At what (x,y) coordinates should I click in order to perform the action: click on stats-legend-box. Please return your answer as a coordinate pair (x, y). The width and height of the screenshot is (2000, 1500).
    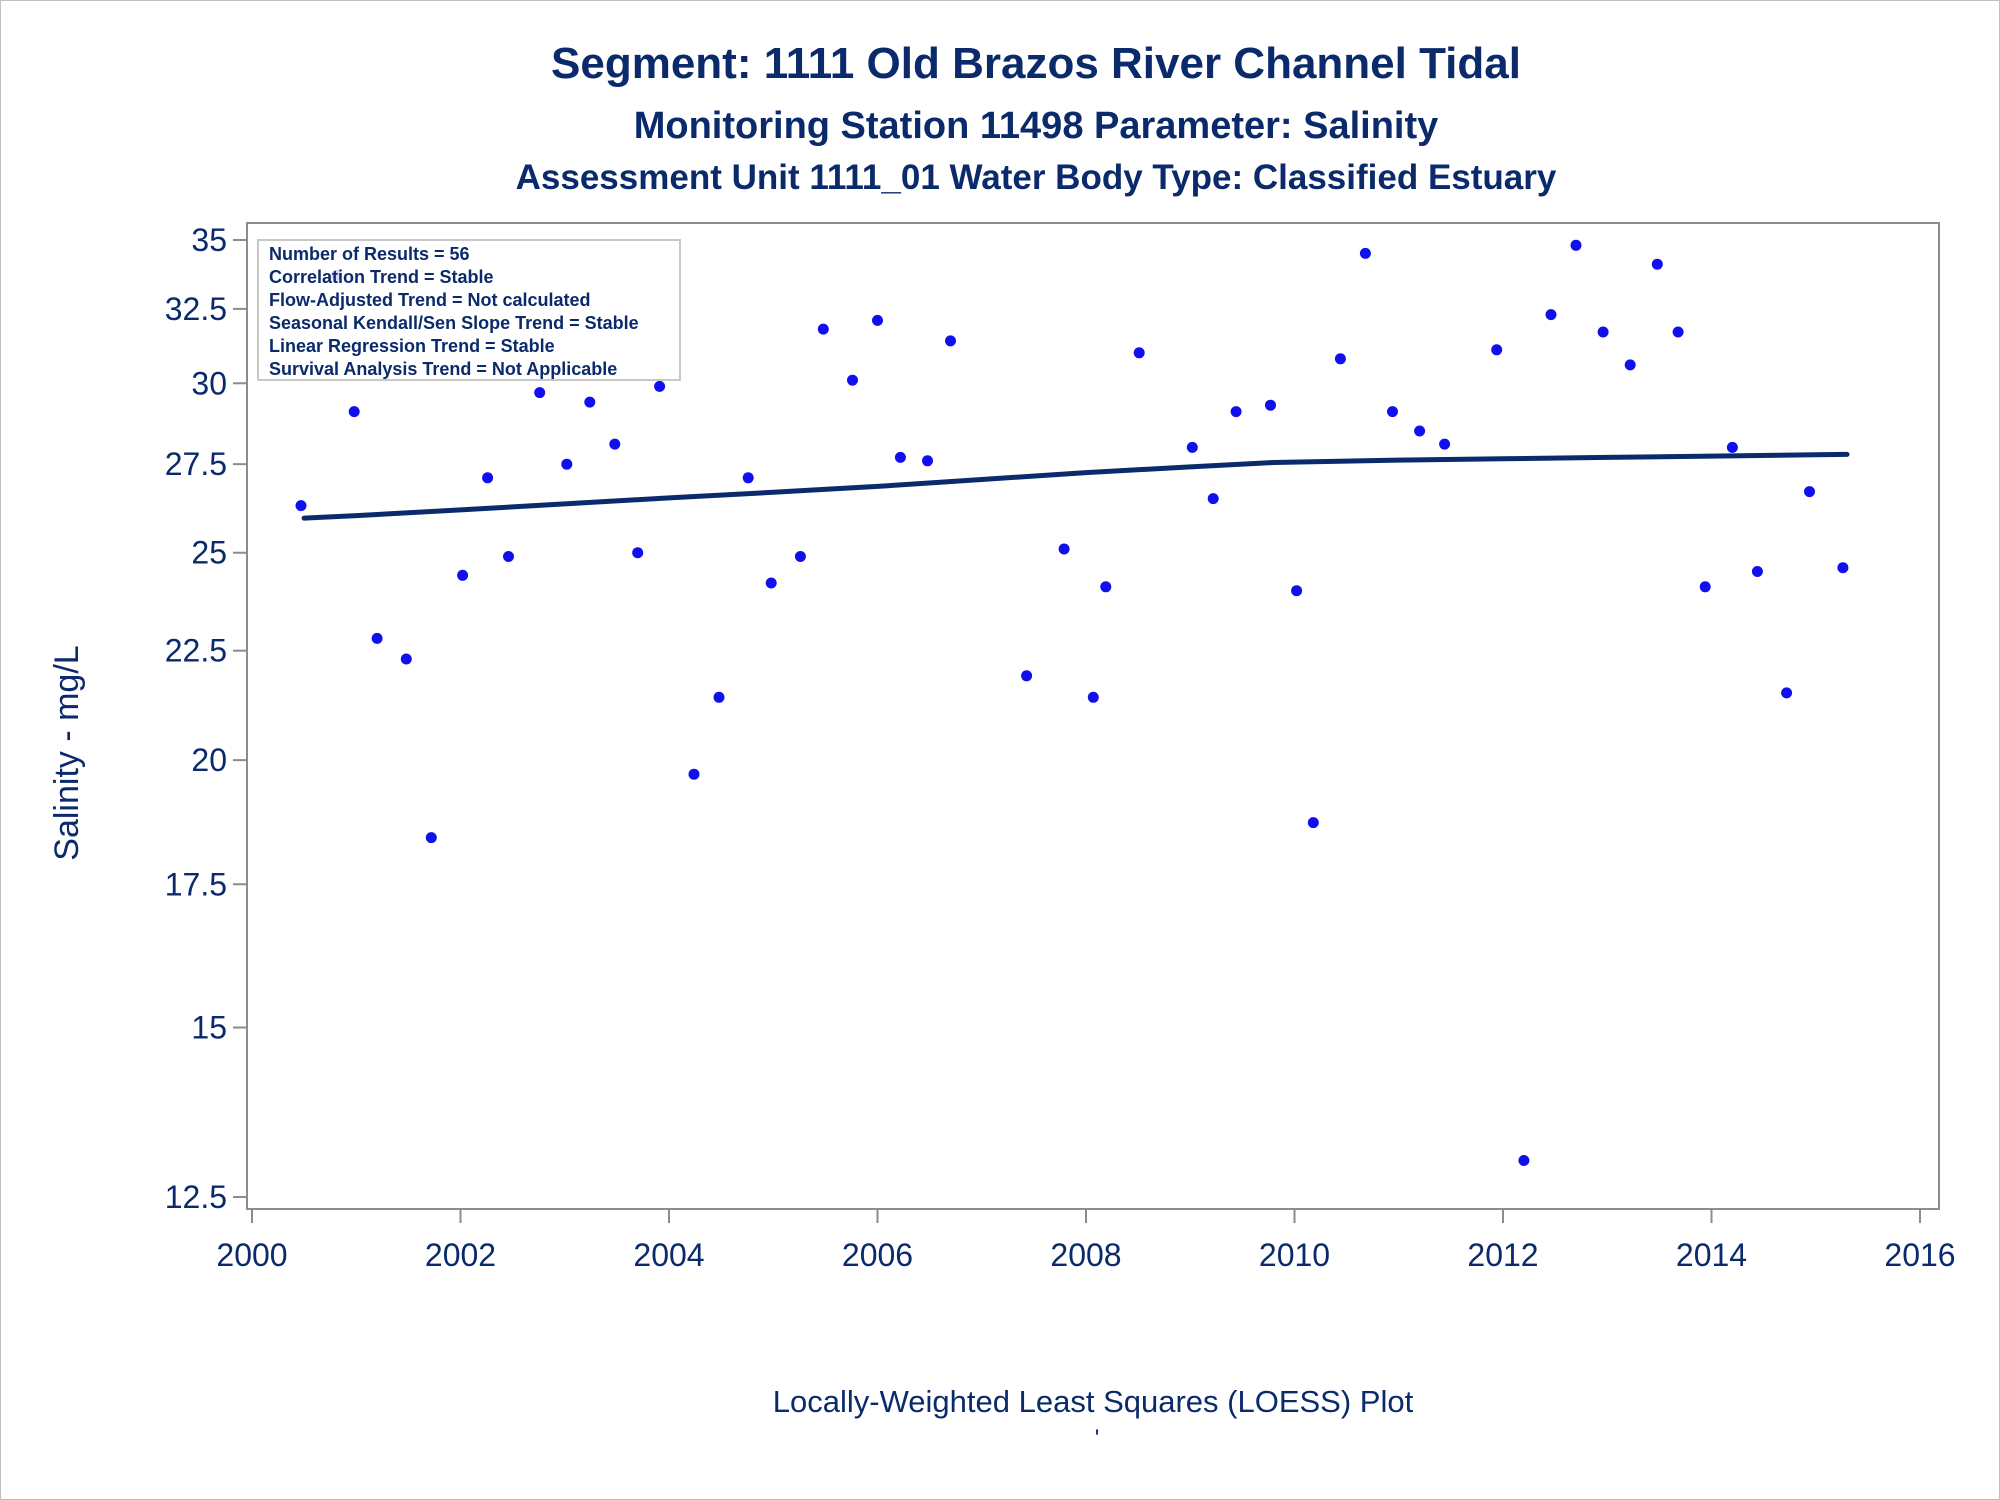
    Looking at the image, I should click on (469, 310).